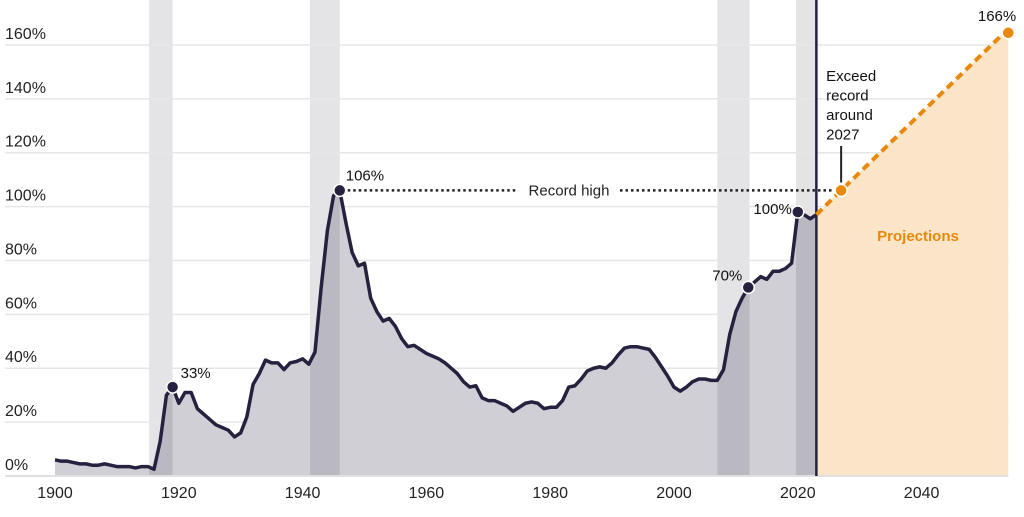  I want to click on y-tick-label: 100%, so click(25, 196).